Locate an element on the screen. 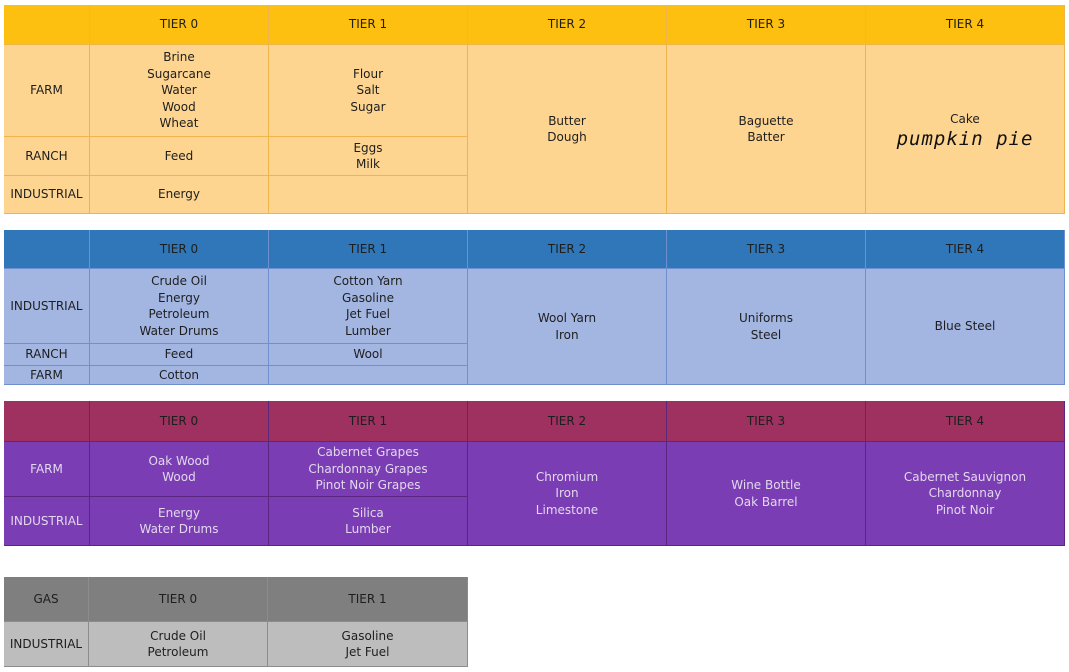 The width and height of the screenshot is (1069, 672). item: Butter is located at coordinates (567, 120).